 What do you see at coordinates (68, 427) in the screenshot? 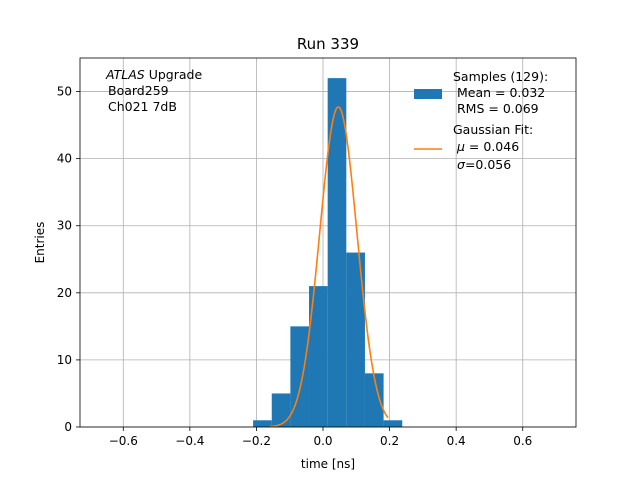
I see `y-tick-label: 0` at bounding box center [68, 427].